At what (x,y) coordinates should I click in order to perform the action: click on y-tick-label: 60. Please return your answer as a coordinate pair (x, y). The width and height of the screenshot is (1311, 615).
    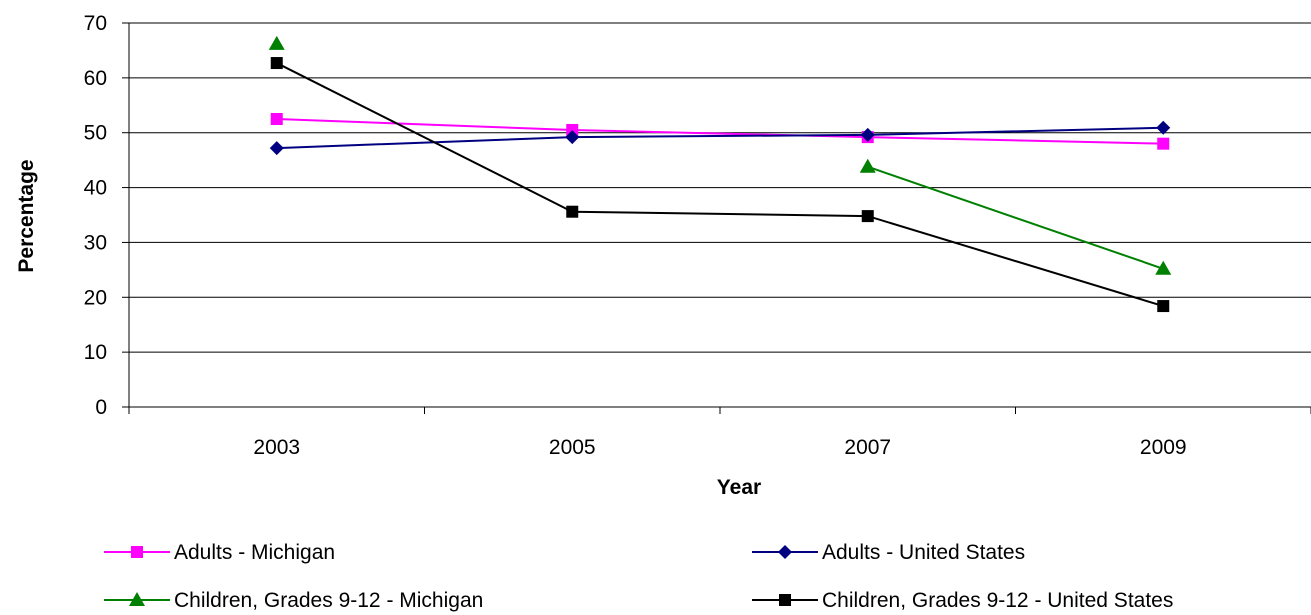
    Looking at the image, I should click on (95, 78).